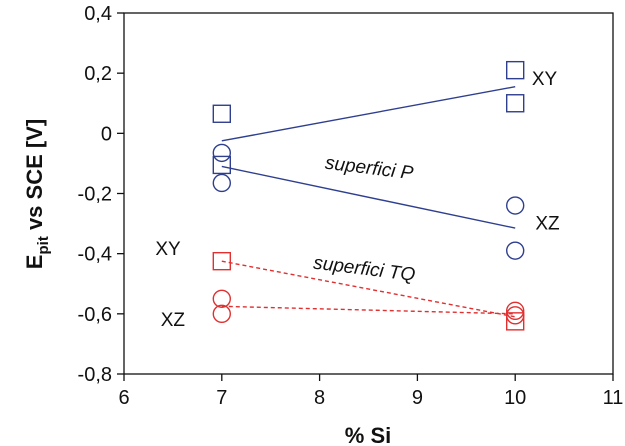  Describe the element at coordinates (95, 255) in the screenshot. I see `y-tick-label: -0,4` at that location.